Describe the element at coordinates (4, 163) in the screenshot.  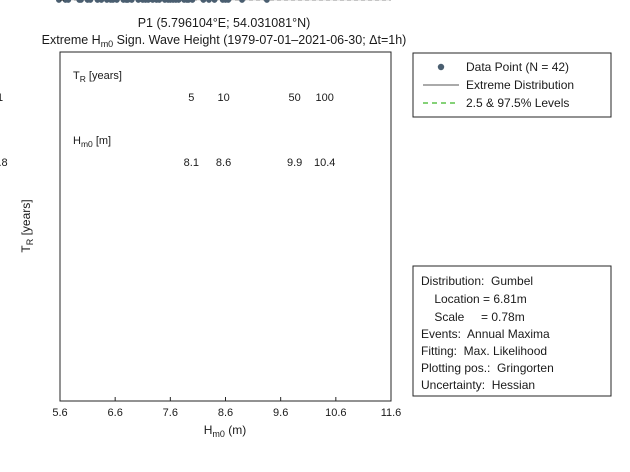
I see `return-level-label: 6.8` at that location.